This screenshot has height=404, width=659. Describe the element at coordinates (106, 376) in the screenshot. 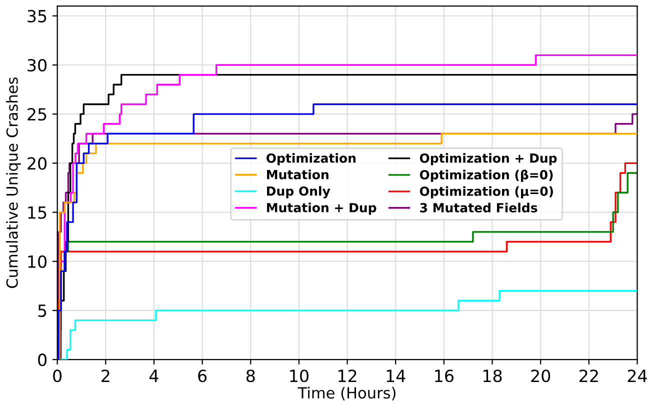

I see `x-tick-label: 2` at that location.